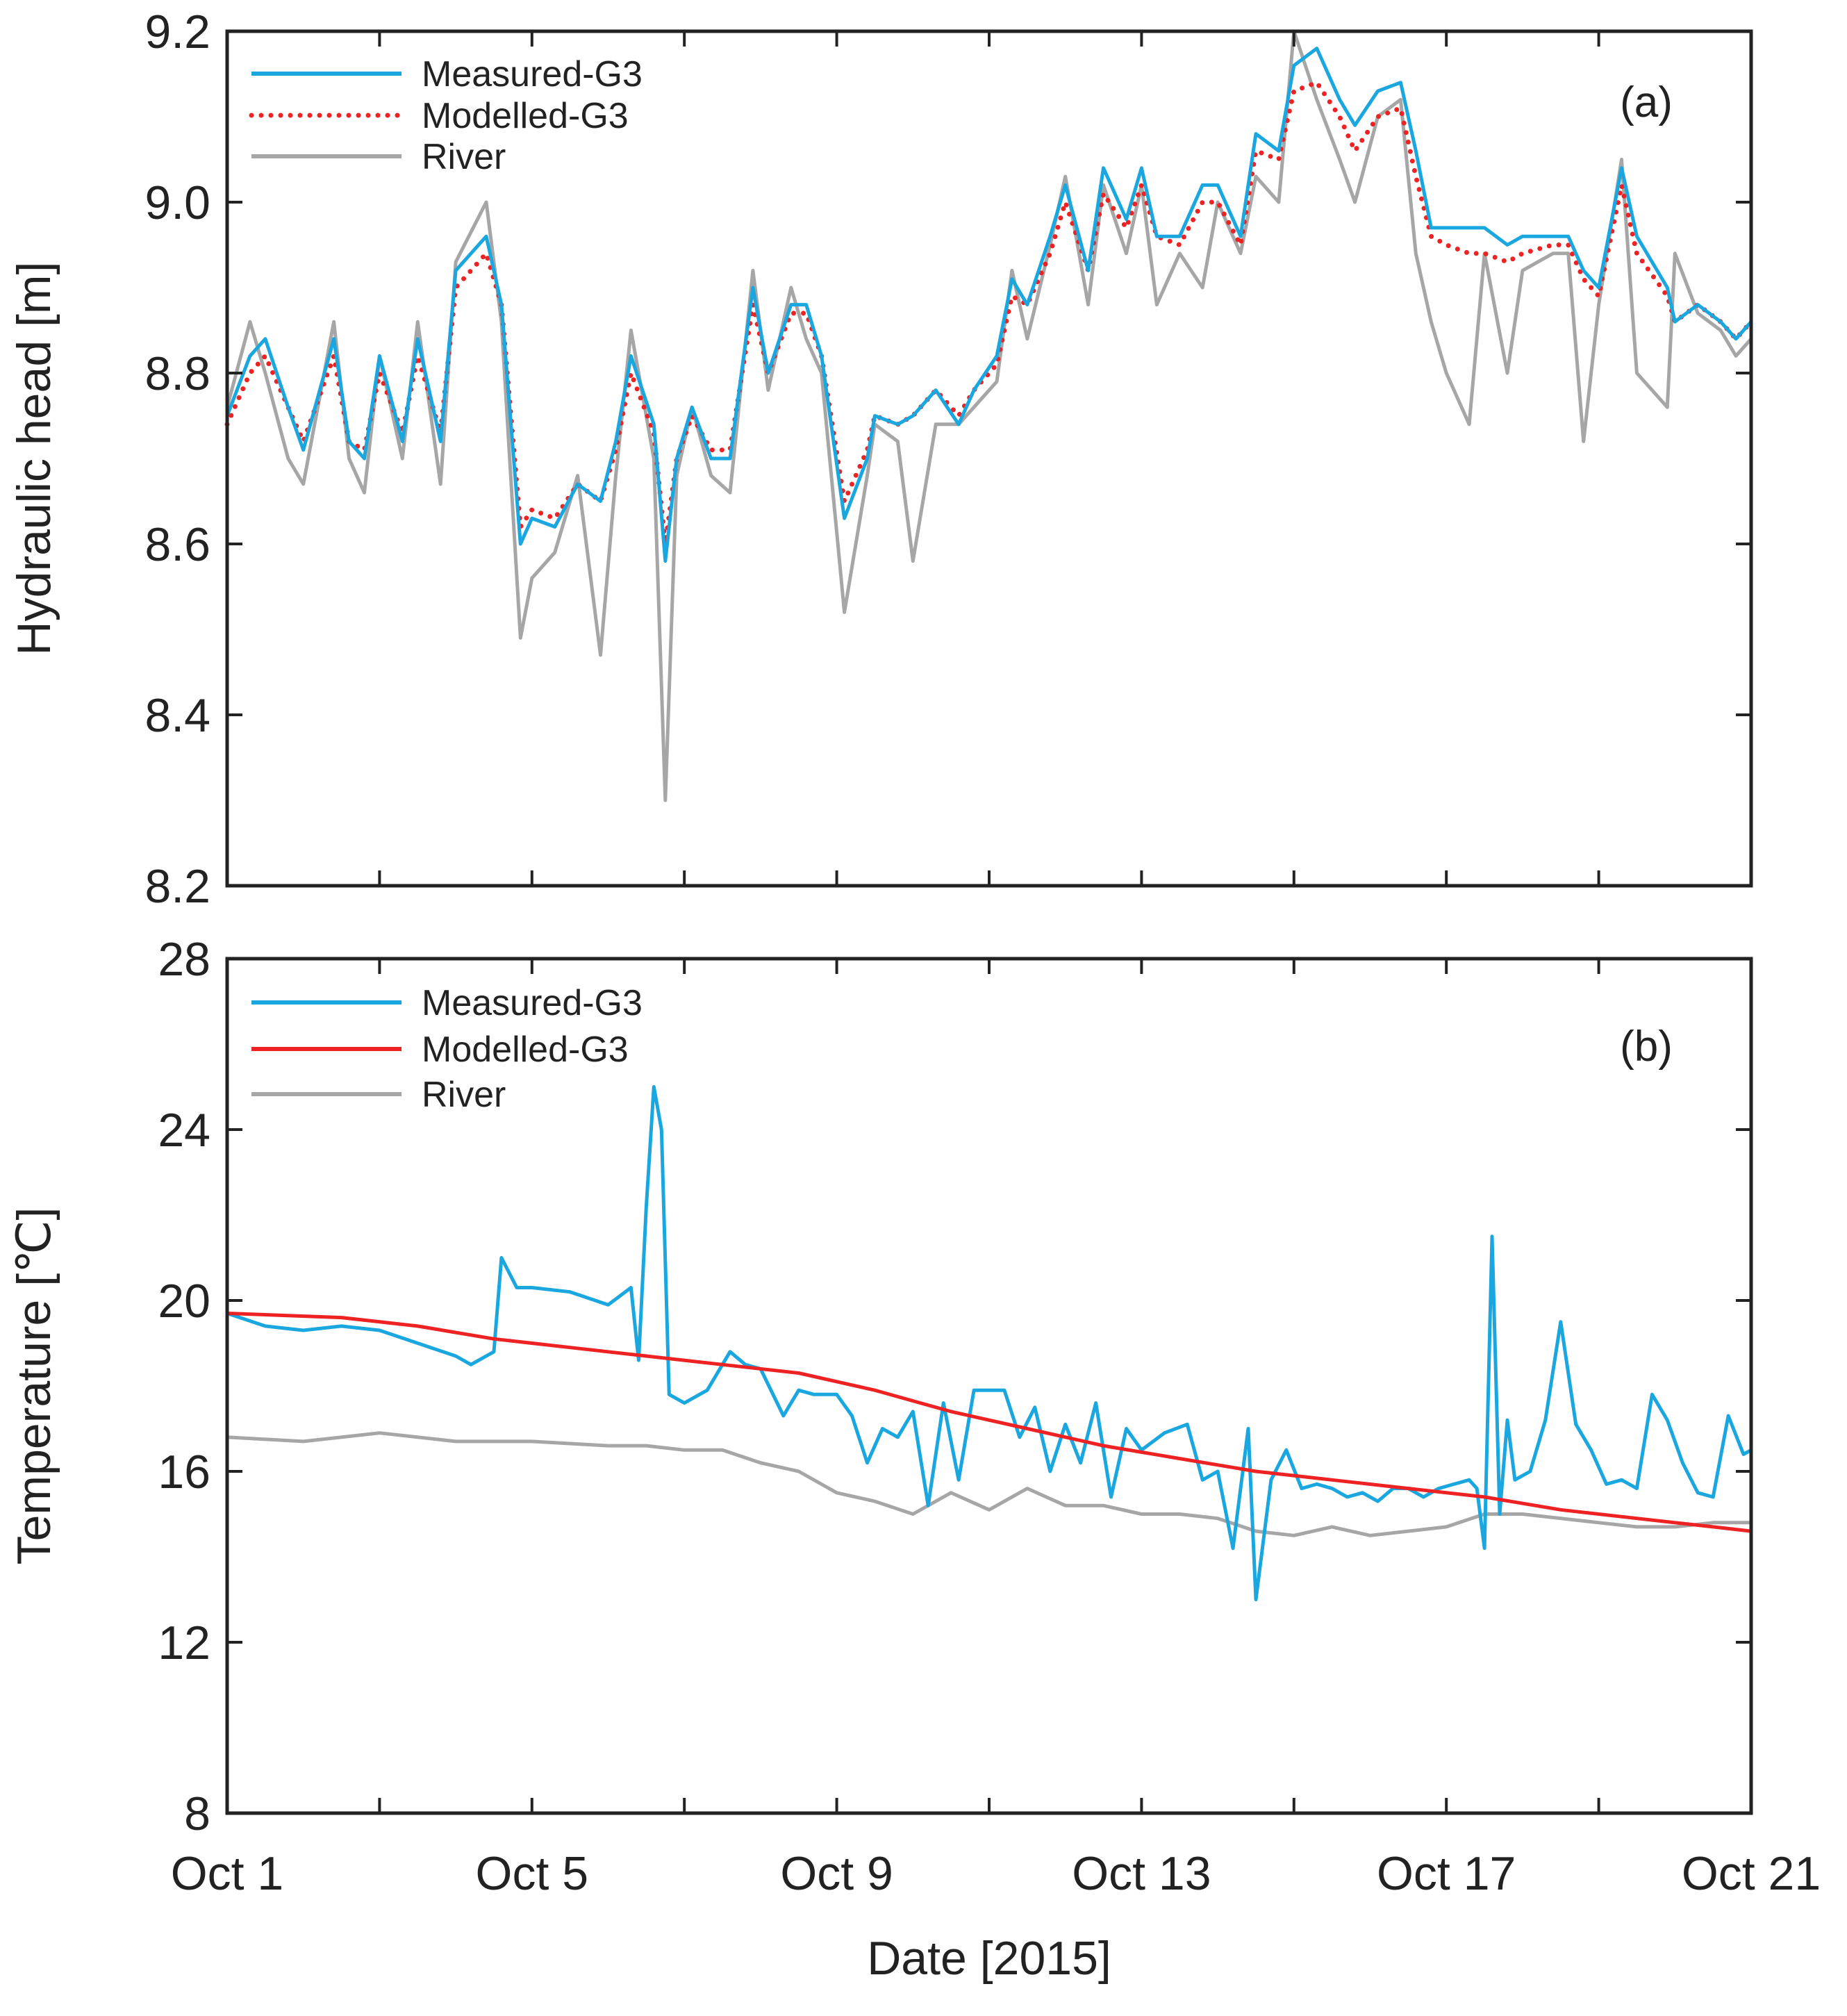 The image size is (1847, 2016). Describe the element at coordinates (184, 1643) in the screenshot. I see `y-tick-label: 12` at that location.